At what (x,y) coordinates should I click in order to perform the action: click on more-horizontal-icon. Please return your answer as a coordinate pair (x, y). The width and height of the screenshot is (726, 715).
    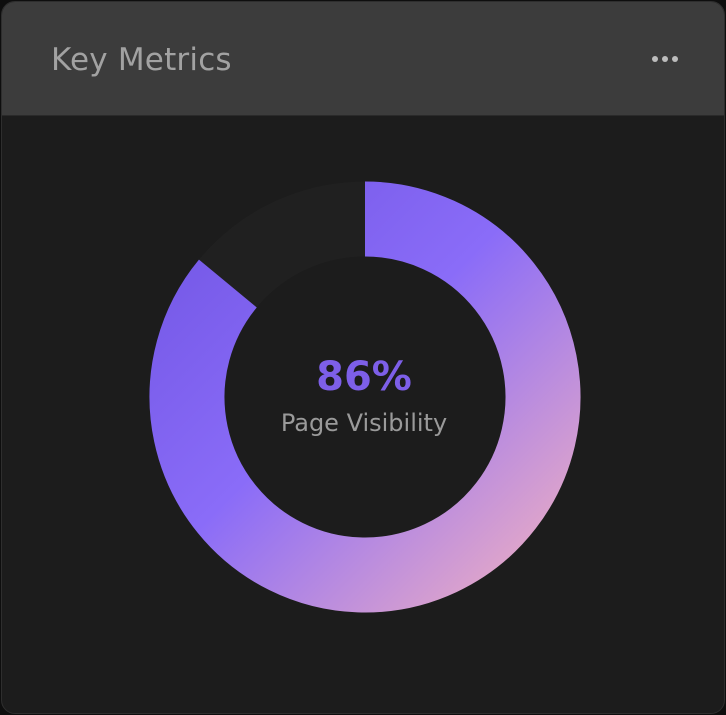
    Looking at the image, I should click on (655, 59).